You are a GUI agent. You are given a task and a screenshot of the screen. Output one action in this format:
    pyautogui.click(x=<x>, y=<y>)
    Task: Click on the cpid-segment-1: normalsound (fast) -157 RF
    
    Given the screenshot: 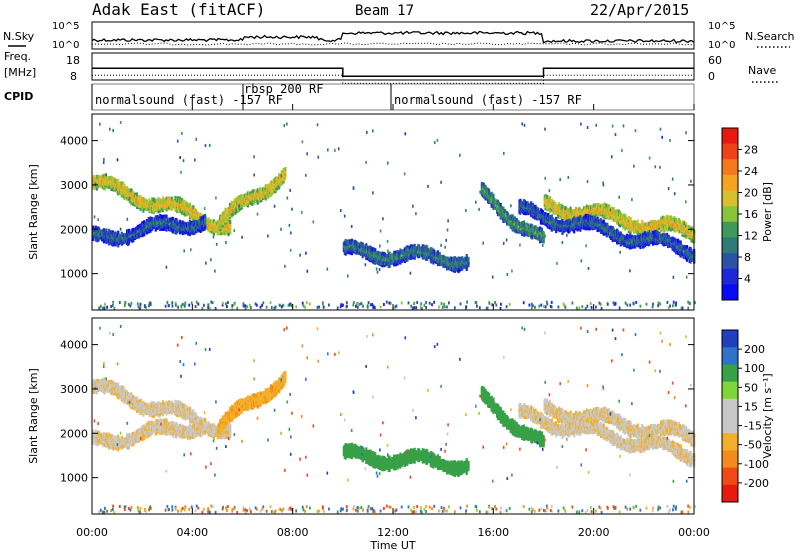 What is the action you would take?
    pyautogui.click(x=189, y=100)
    